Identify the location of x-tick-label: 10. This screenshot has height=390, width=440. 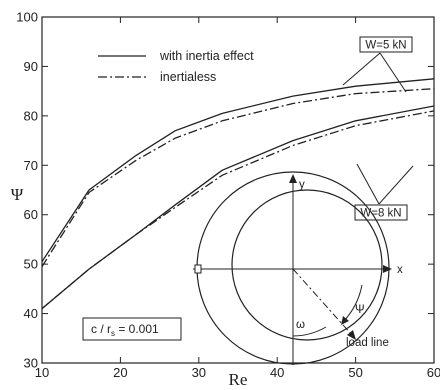
(42, 372).